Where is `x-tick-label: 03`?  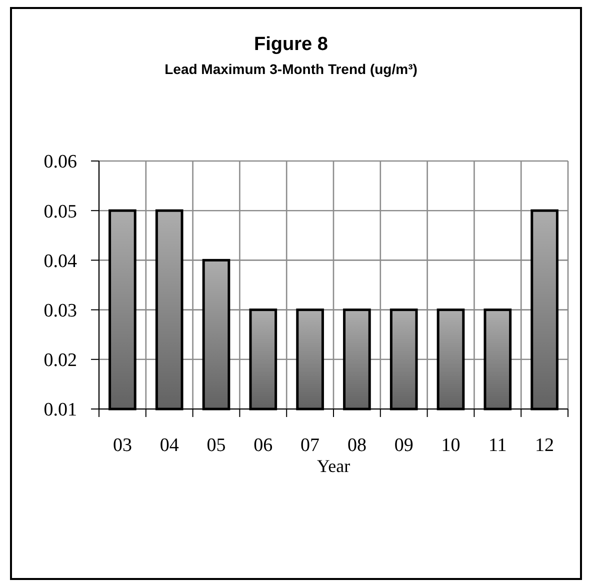 x-tick-label: 03 is located at coordinates (122, 445).